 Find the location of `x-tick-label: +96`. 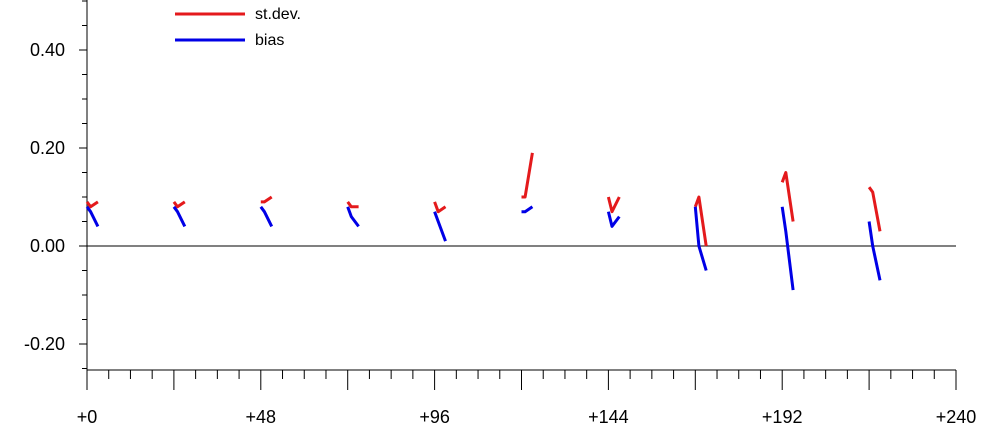

x-tick-label: +96 is located at coordinates (434, 415).